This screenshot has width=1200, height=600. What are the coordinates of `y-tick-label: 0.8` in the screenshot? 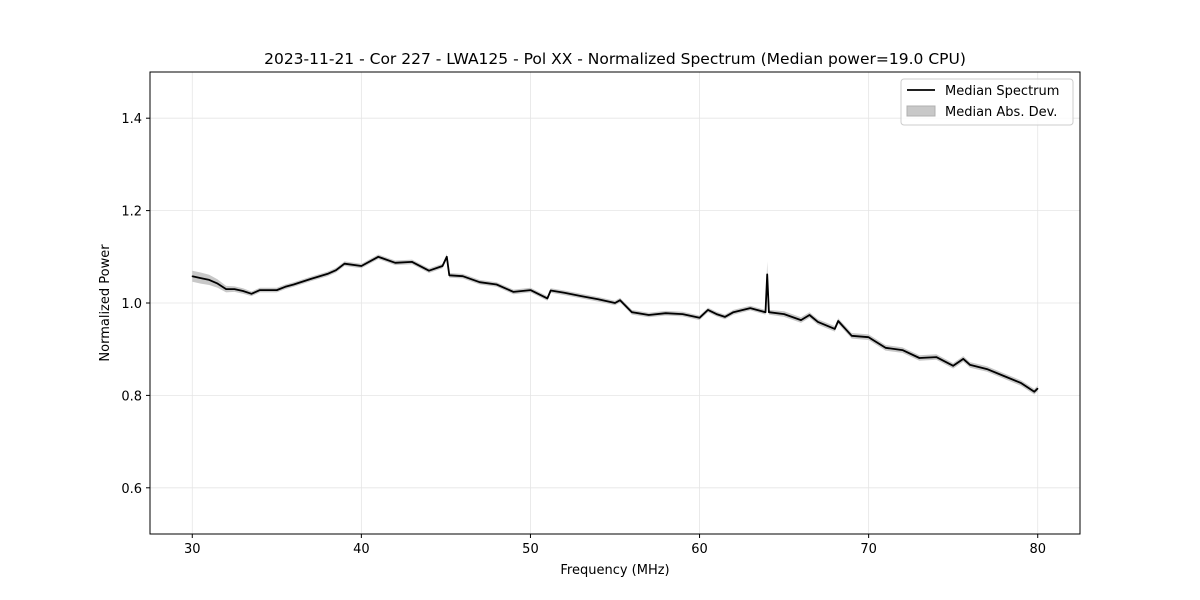 It's located at (131, 396).